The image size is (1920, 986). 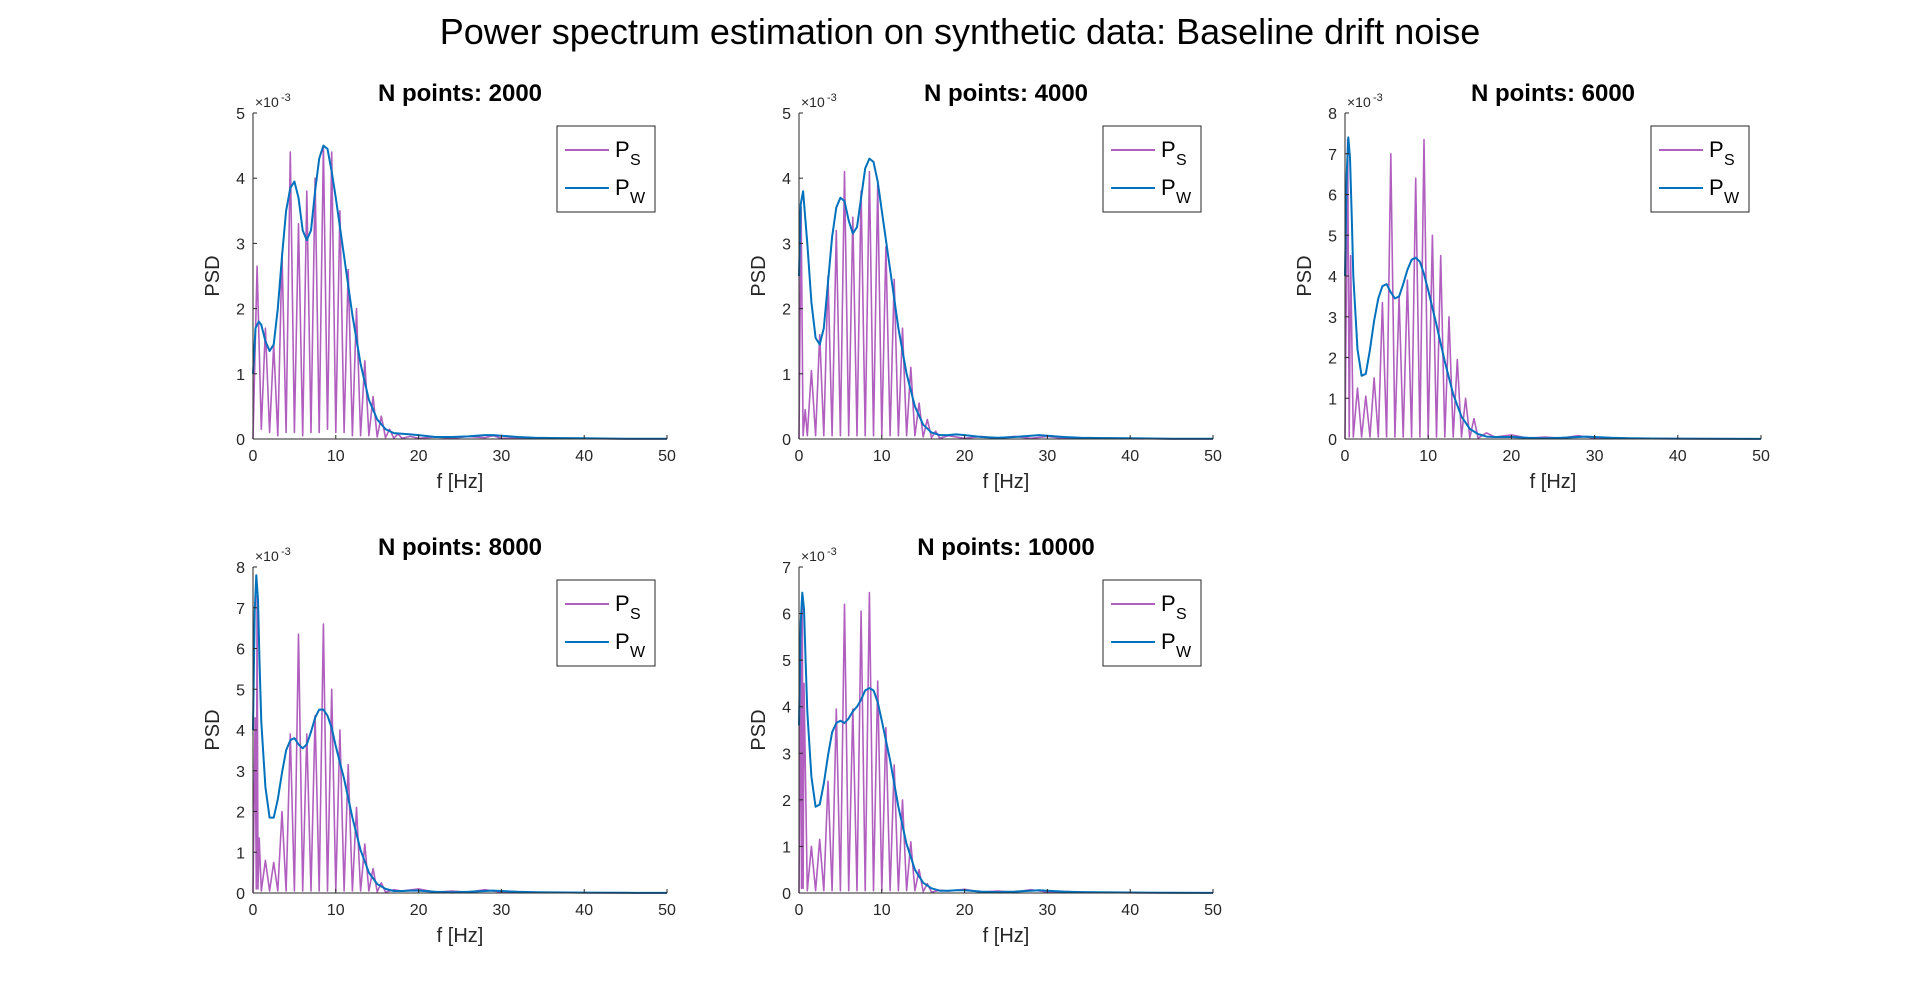 What do you see at coordinates (1553, 93) in the screenshot?
I see `subplot-title: N points: 6000` at bounding box center [1553, 93].